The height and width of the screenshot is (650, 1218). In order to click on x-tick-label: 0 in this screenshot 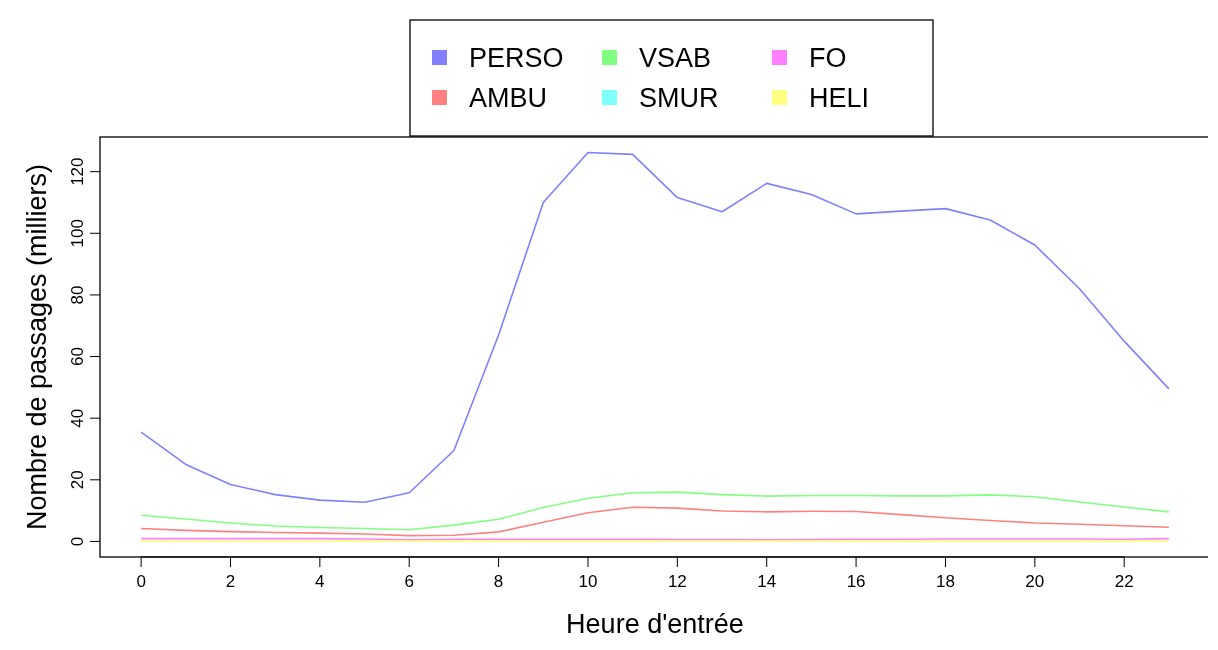, I will do `click(141, 581)`.